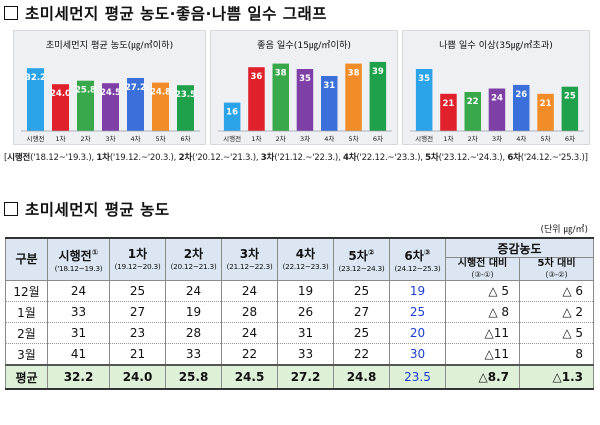 The width and height of the screenshot is (600, 425). I want to click on header-col-name: 1차, so click(137, 254).